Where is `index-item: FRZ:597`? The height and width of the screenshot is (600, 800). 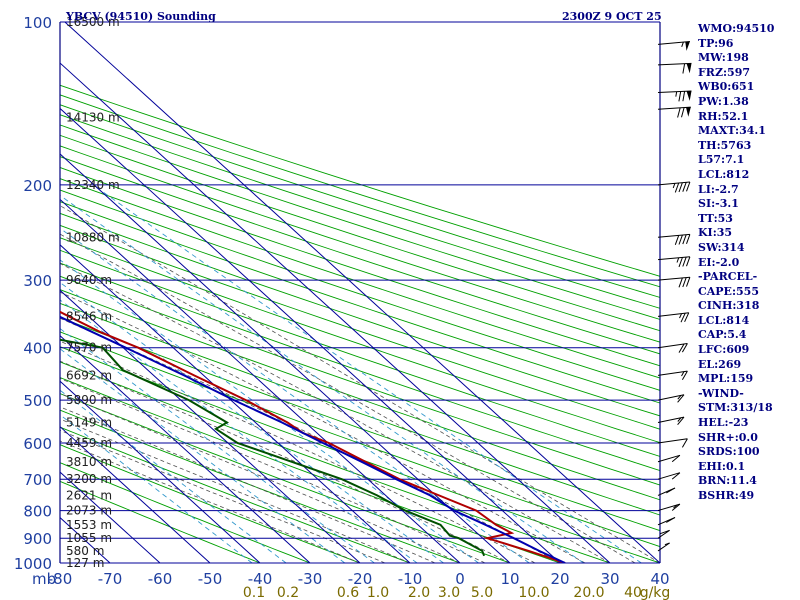 index-item: FRZ:597 is located at coordinates (724, 72).